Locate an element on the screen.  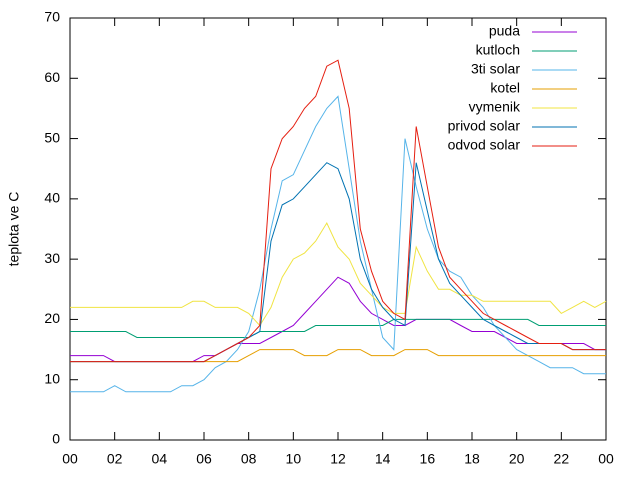
legend-label: odvod solar is located at coordinates (484, 145).